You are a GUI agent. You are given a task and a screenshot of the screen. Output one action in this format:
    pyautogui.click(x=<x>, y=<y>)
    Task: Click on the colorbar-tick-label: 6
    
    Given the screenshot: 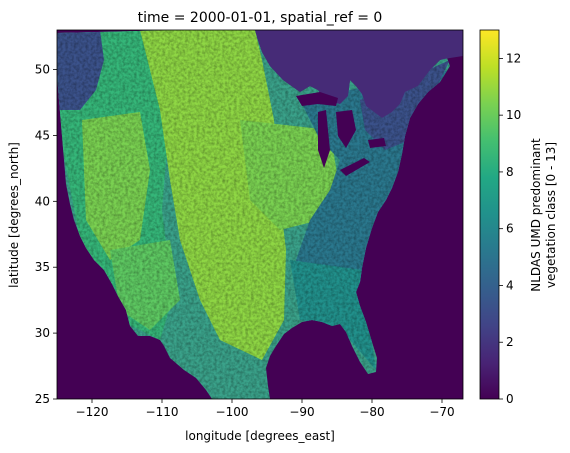 What is the action you would take?
    pyautogui.click(x=510, y=229)
    